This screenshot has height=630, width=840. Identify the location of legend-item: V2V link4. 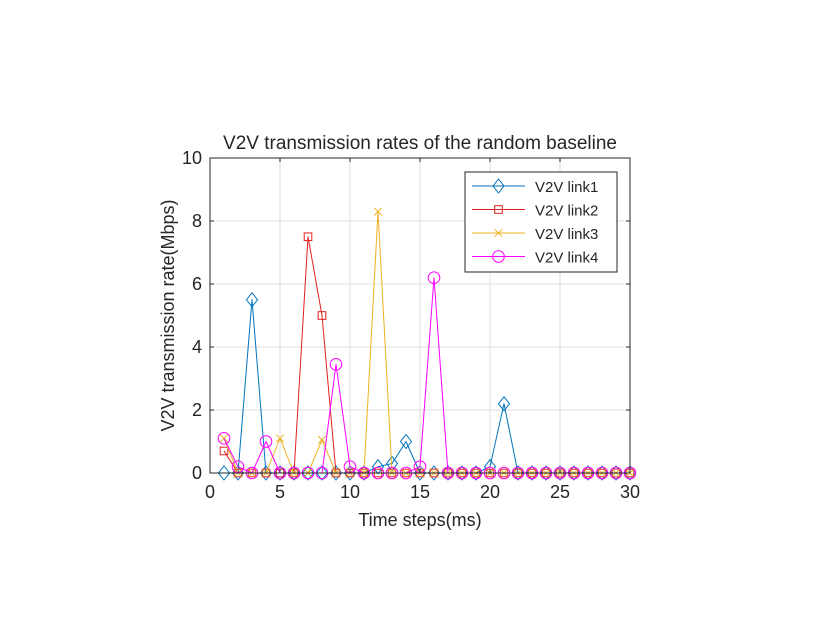
(535, 258).